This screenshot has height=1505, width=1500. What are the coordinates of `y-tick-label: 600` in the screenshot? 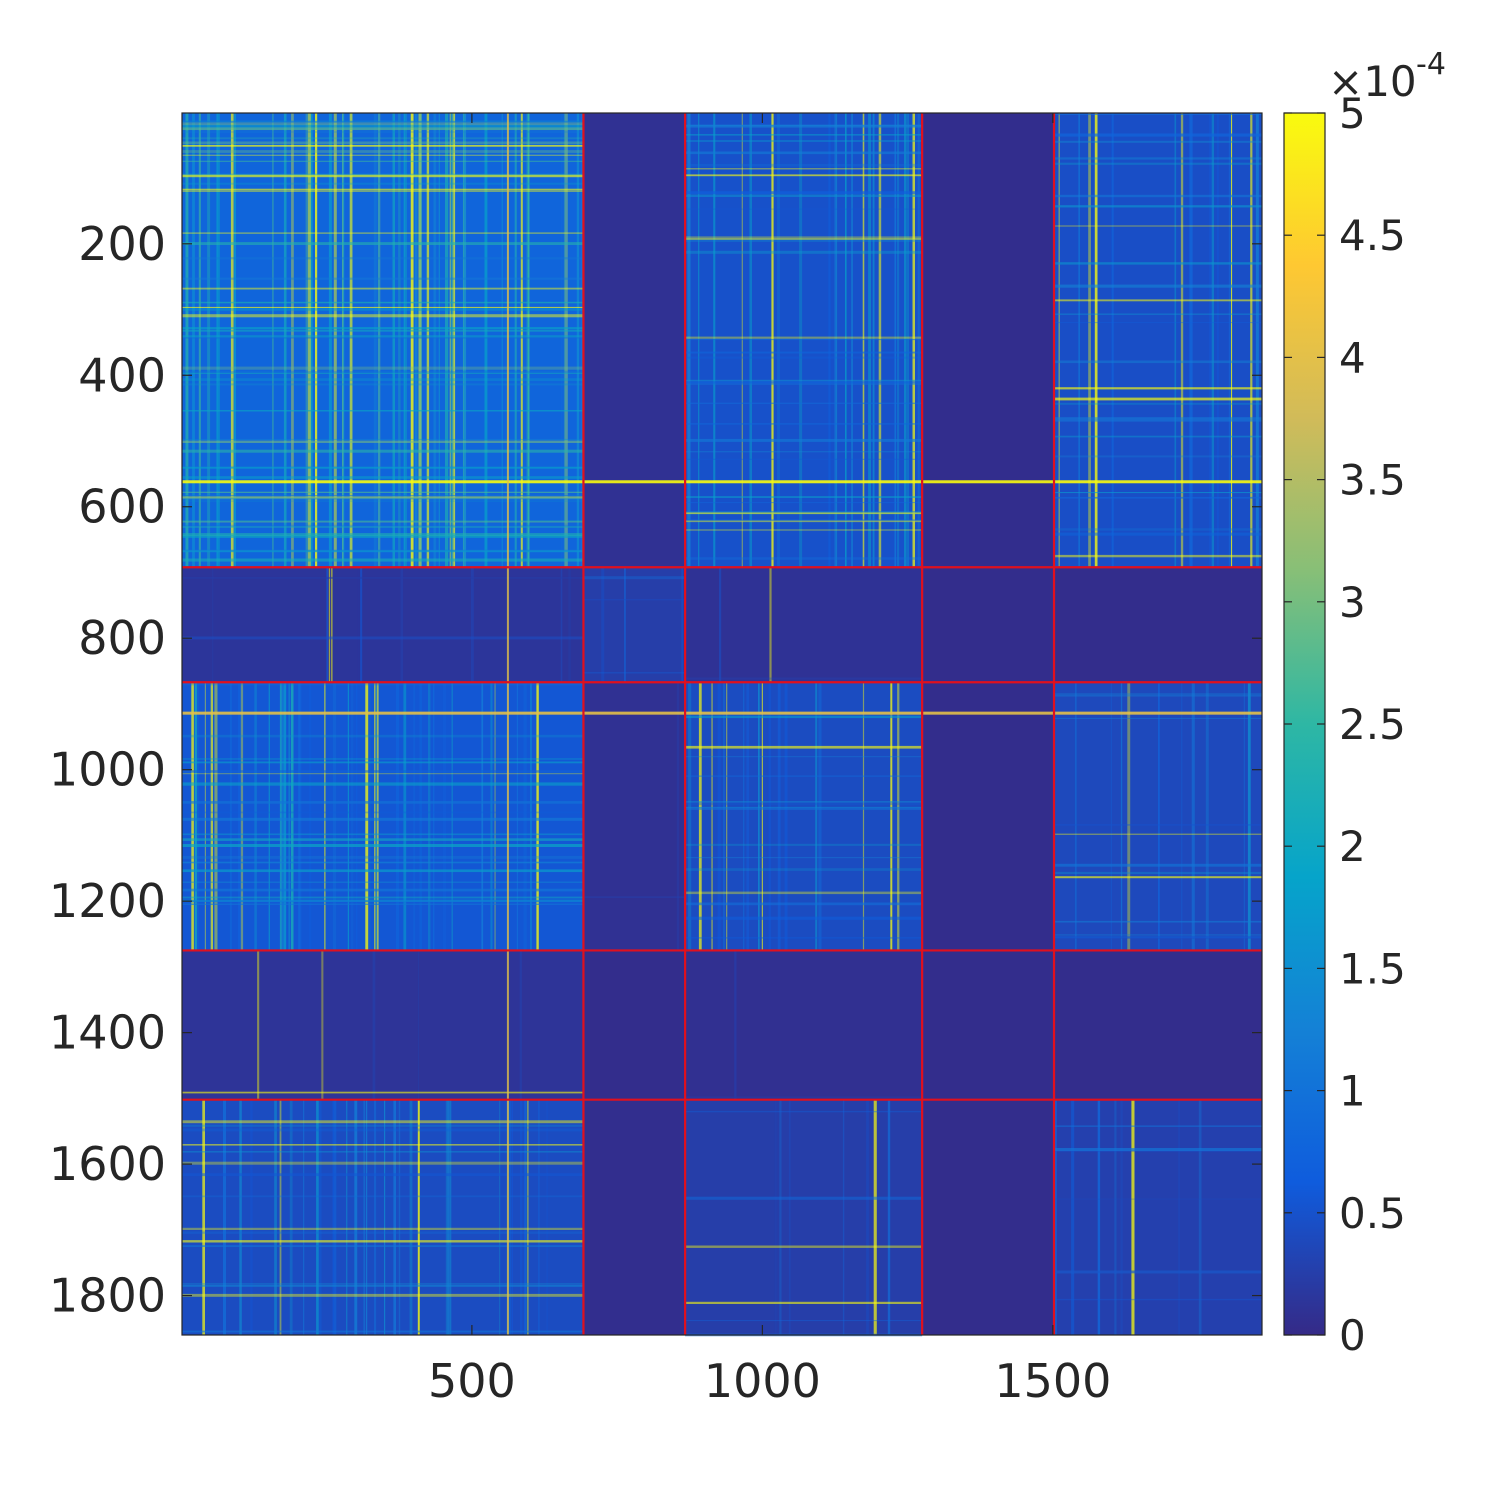 It's located at (122, 507).